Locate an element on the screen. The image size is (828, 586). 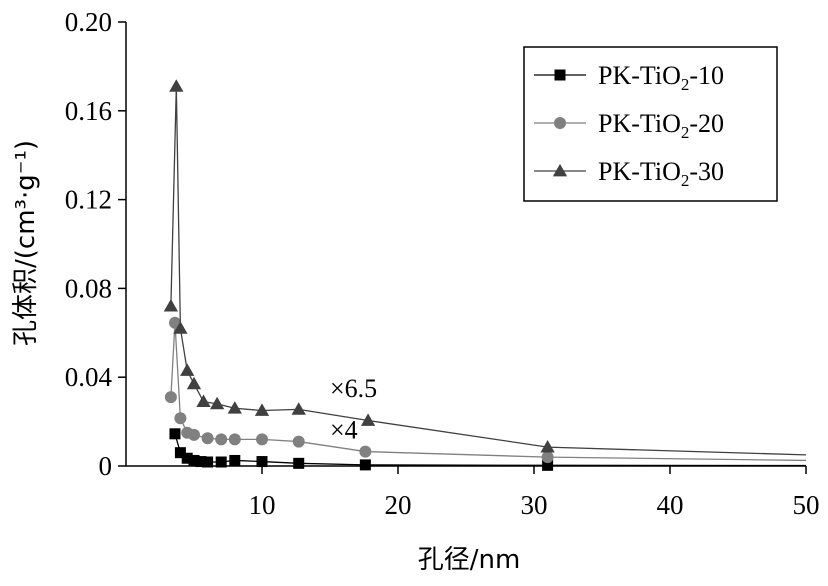
legend-entry-2: PK-TiO2-20 is located at coordinates (629, 125).